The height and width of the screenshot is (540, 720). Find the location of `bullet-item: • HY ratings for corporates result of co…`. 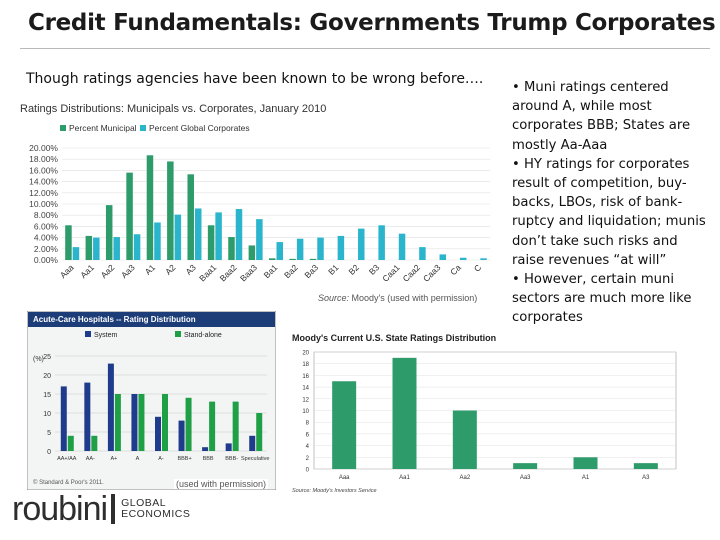

bullet-item: • HY ratings for corporates result of co… is located at coordinates (609, 212).